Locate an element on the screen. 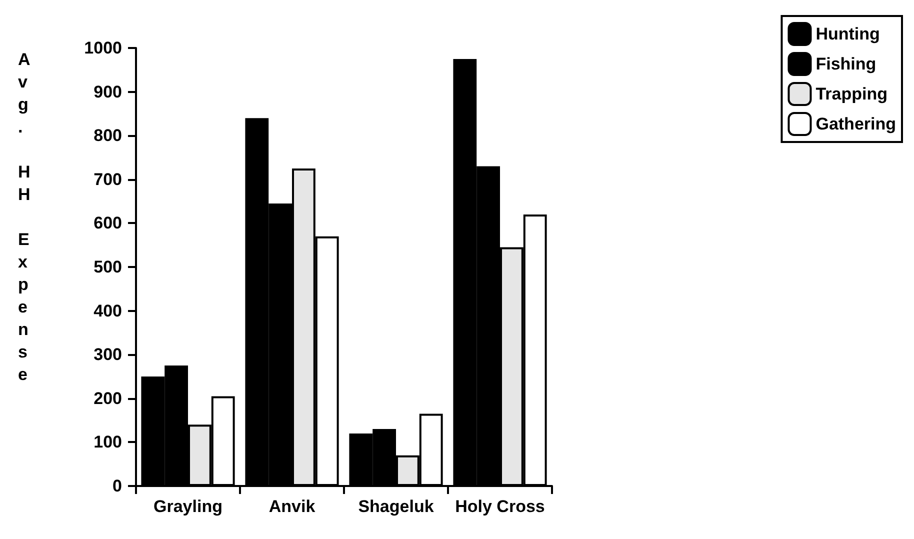  y-tick-label: 0 is located at coordinates (117, 486).